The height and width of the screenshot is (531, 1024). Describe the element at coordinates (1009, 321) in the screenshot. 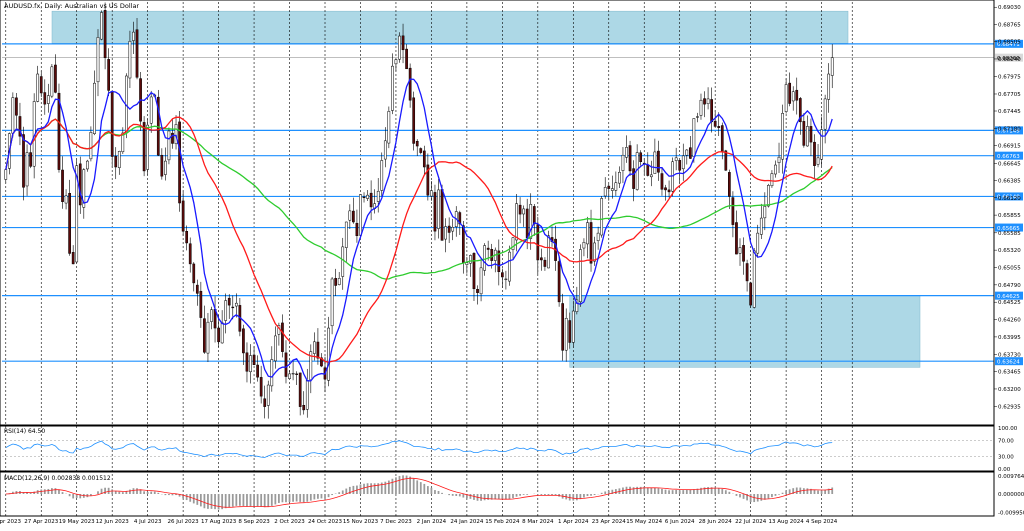

I see `y-tick-label: 0.64260` at that location.